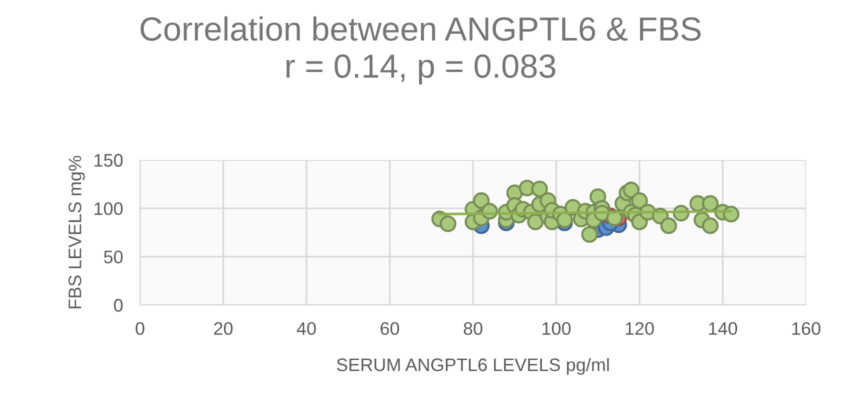 This screenshot has width=841, height=409. What do you see at coordinates (420, 50) in the screenshot?
I see `chart-title: Correlation between ANGPTL6 & FBS r = 0.14, p = 0.083` at bounding box center [420, 50].